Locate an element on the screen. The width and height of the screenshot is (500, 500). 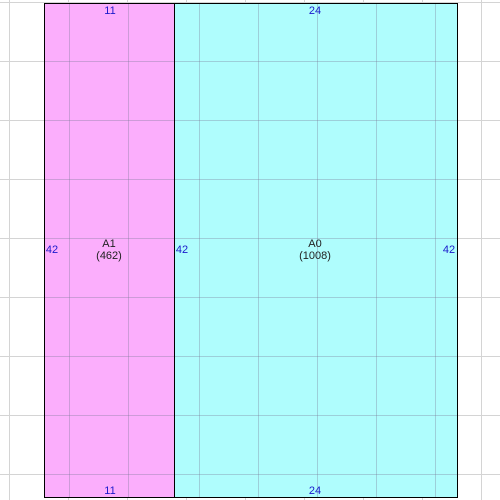
a0-left-dimension: 42 is located at coordinates (182, 250).